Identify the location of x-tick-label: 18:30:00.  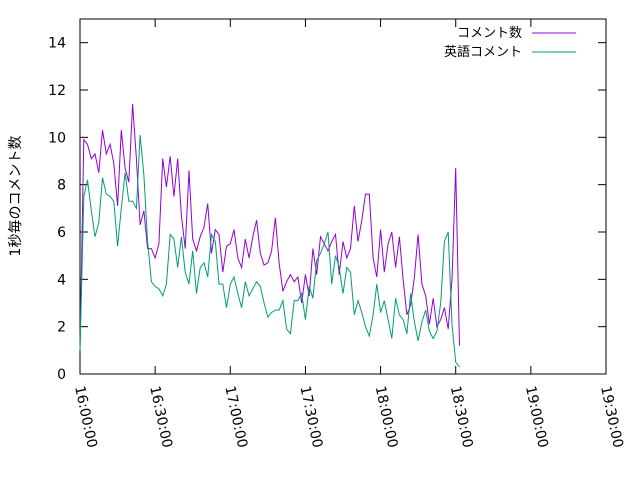
(461, 417).